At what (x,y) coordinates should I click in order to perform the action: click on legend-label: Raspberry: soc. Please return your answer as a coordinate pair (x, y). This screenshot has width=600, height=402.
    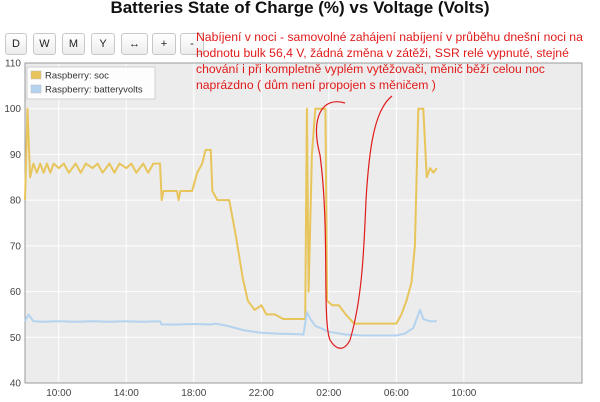
    Looking at the image, I should click on (77, 76).